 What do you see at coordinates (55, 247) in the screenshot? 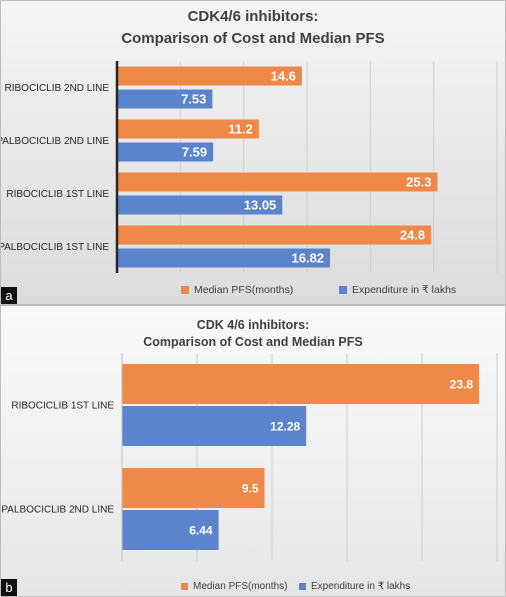
I see `category-label: PALBOCICLIB 1ST LINE` at bounding box center [55, 247].